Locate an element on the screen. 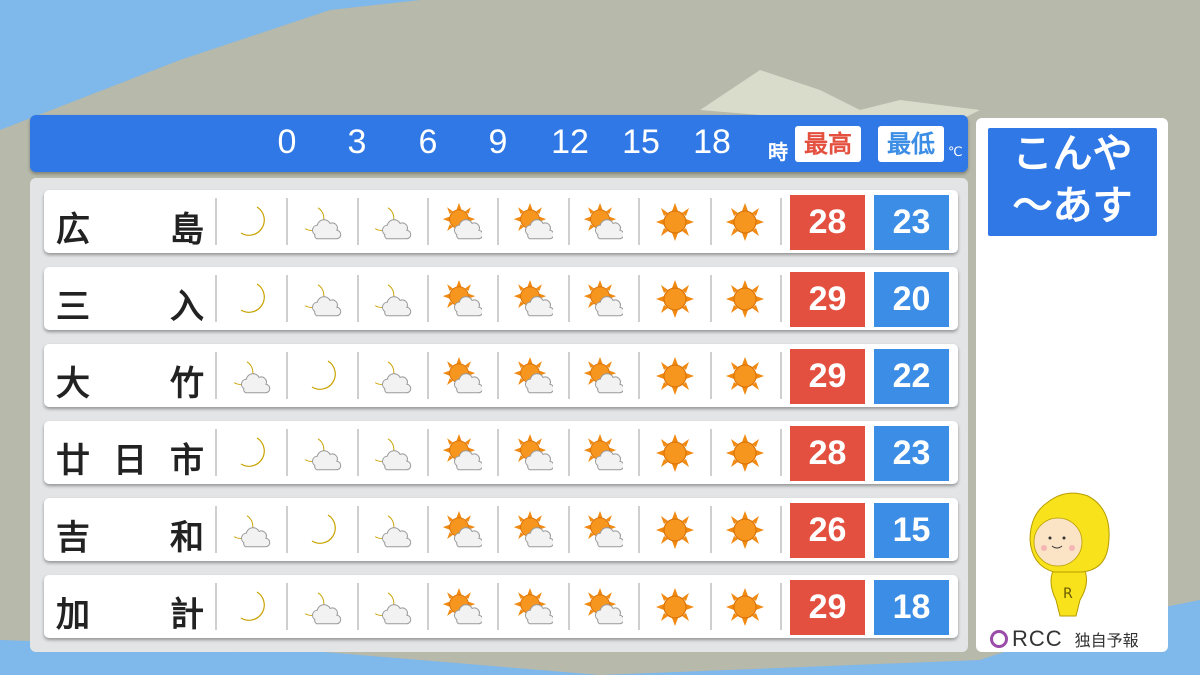 The image size is (1200, 675). min-temp: 22 is located at coordinates (911, 376).